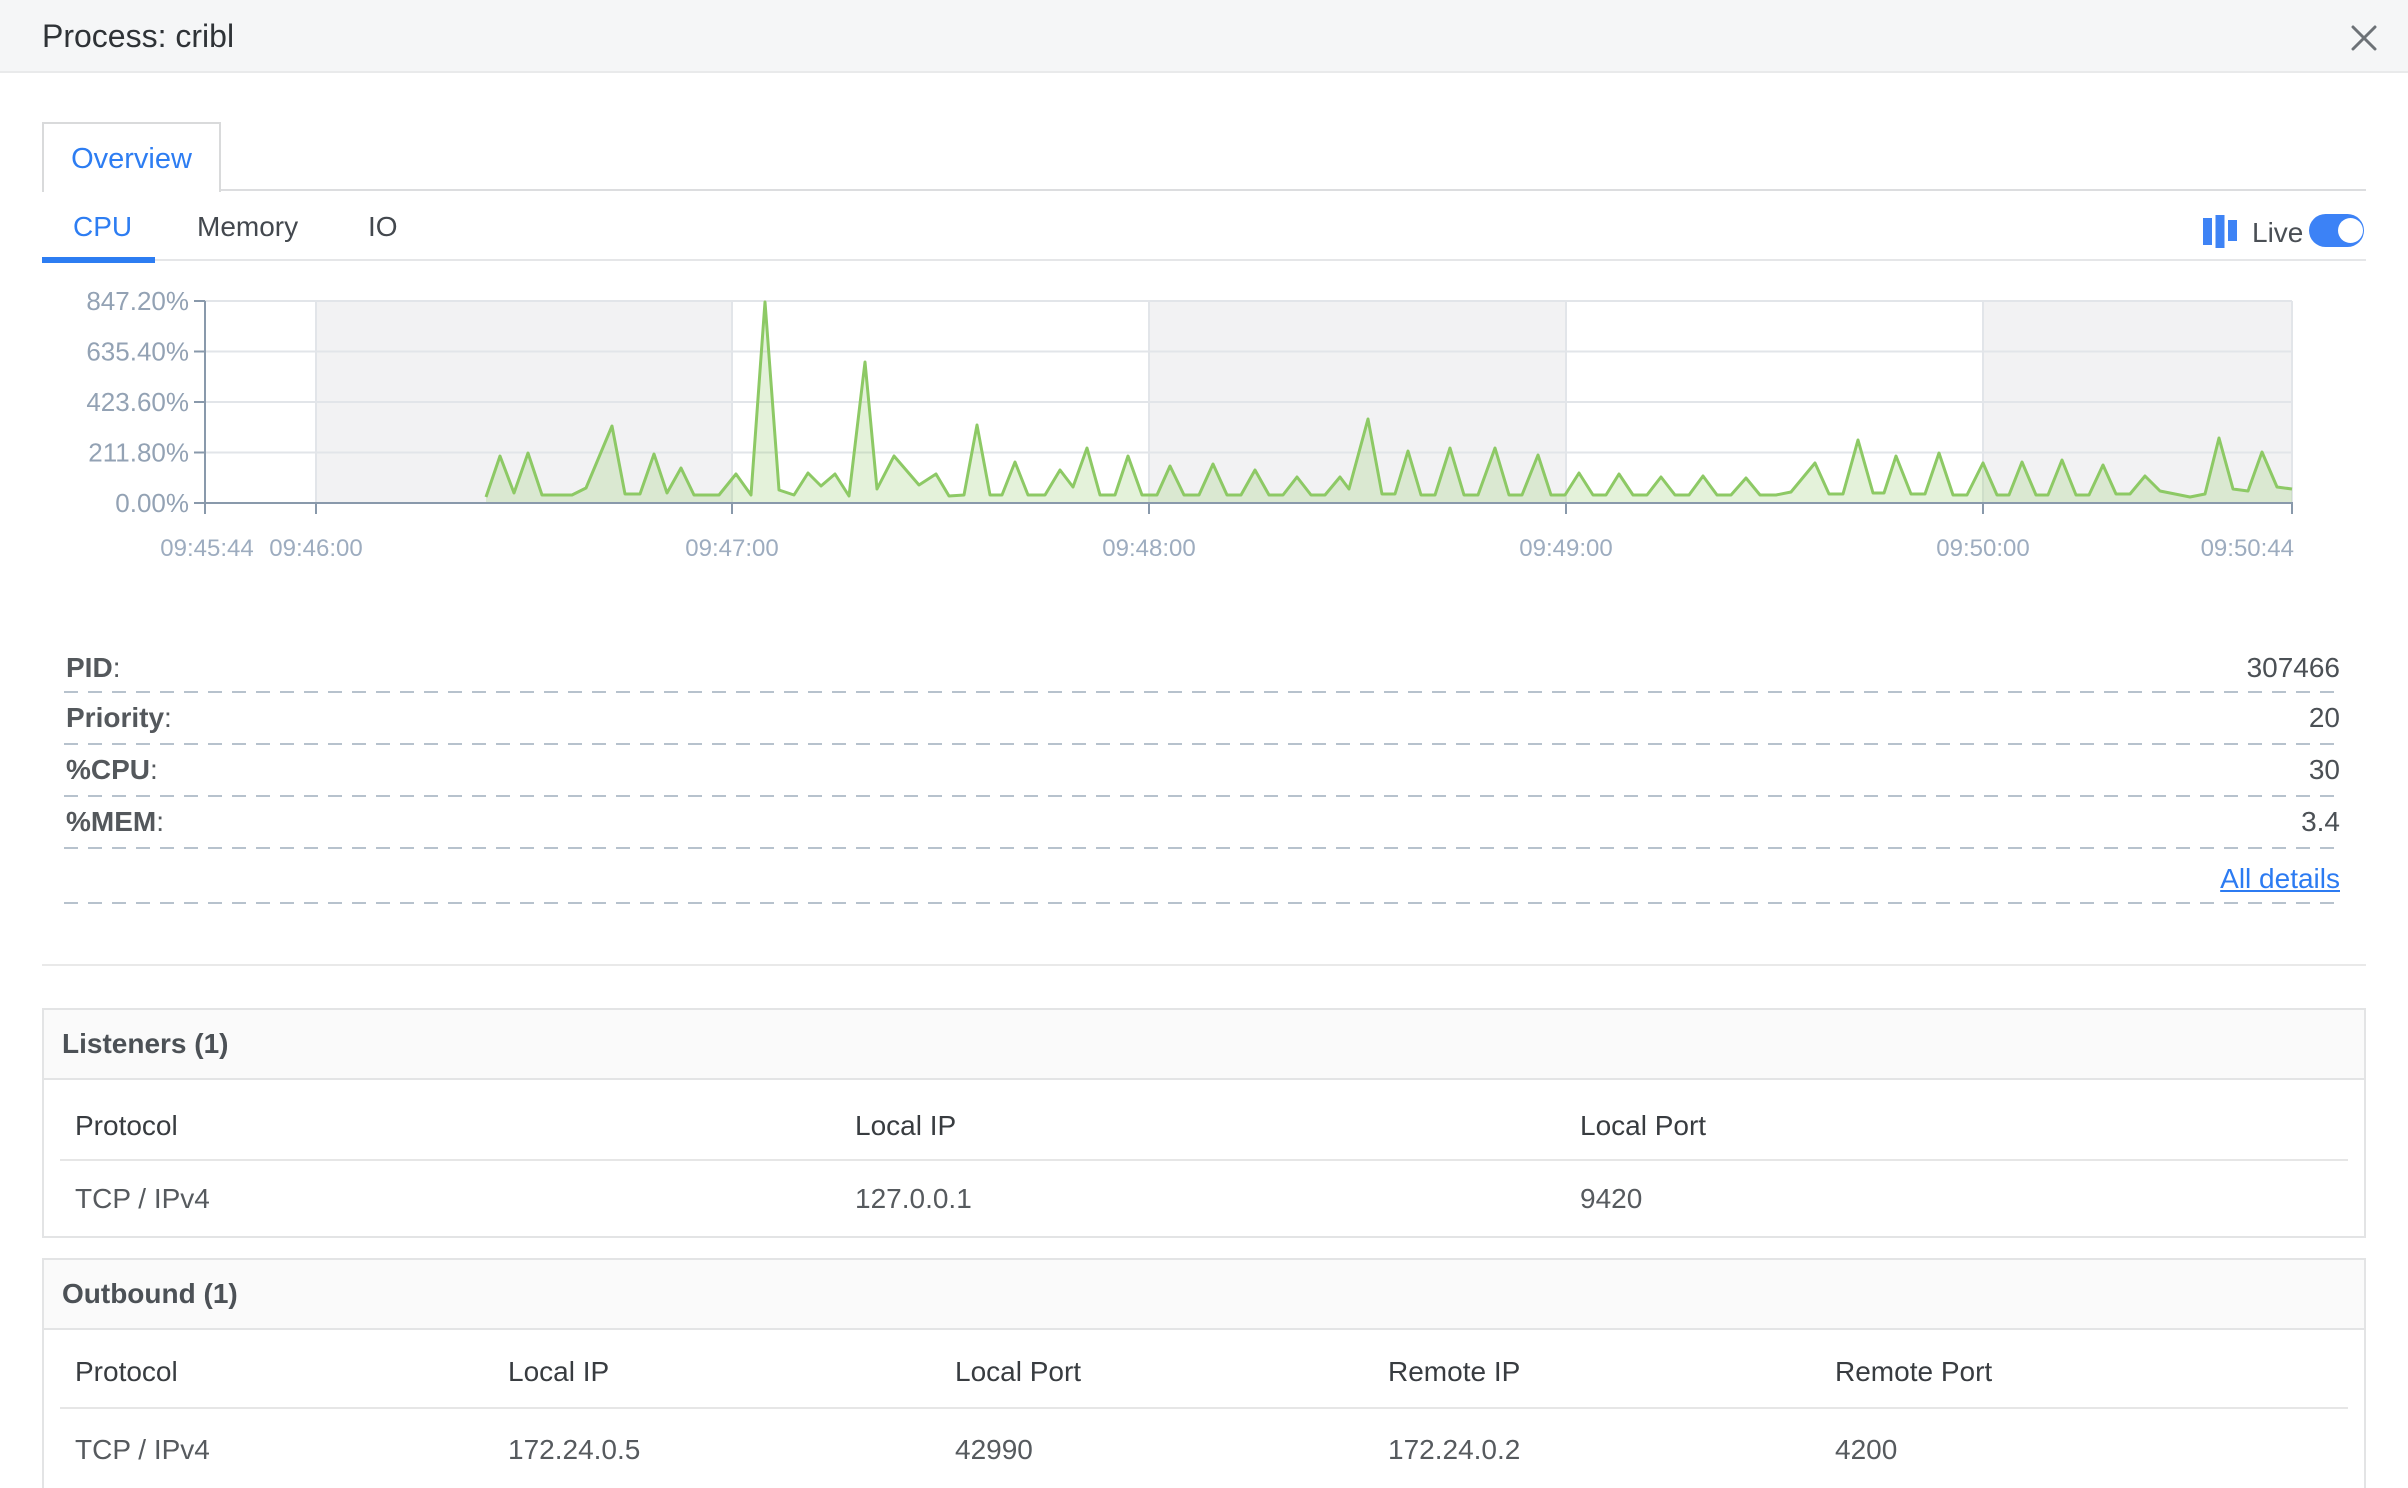  I want to click on svg-text: 847.20%, so click(137, 301).